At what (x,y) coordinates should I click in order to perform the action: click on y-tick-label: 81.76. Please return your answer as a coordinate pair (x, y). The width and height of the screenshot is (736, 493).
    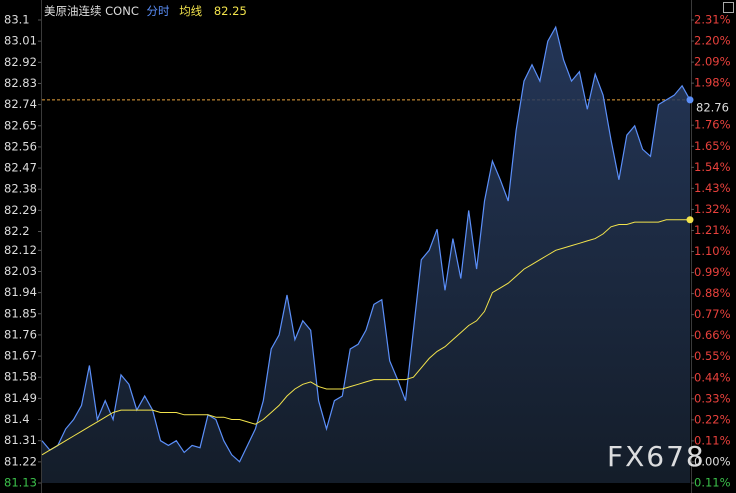
    Looking at the image, I should click on (20, 334).